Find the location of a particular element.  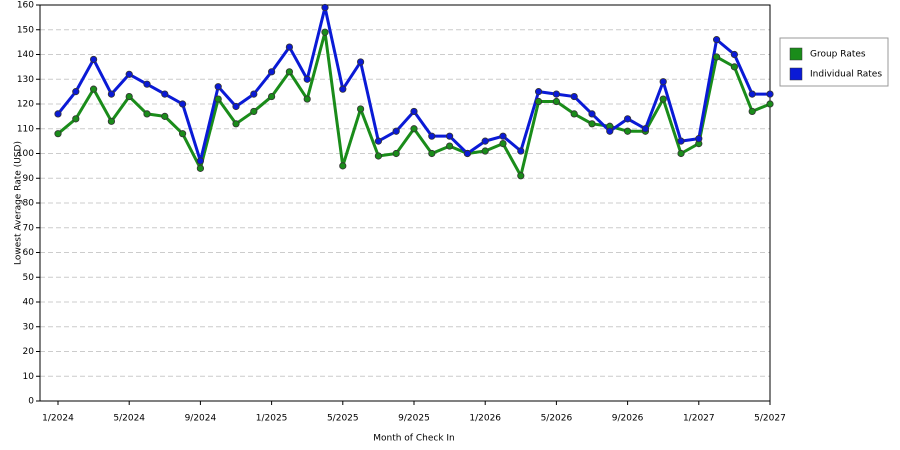

x-tick-label: 9/2025 is located at coordinates (414, 419).